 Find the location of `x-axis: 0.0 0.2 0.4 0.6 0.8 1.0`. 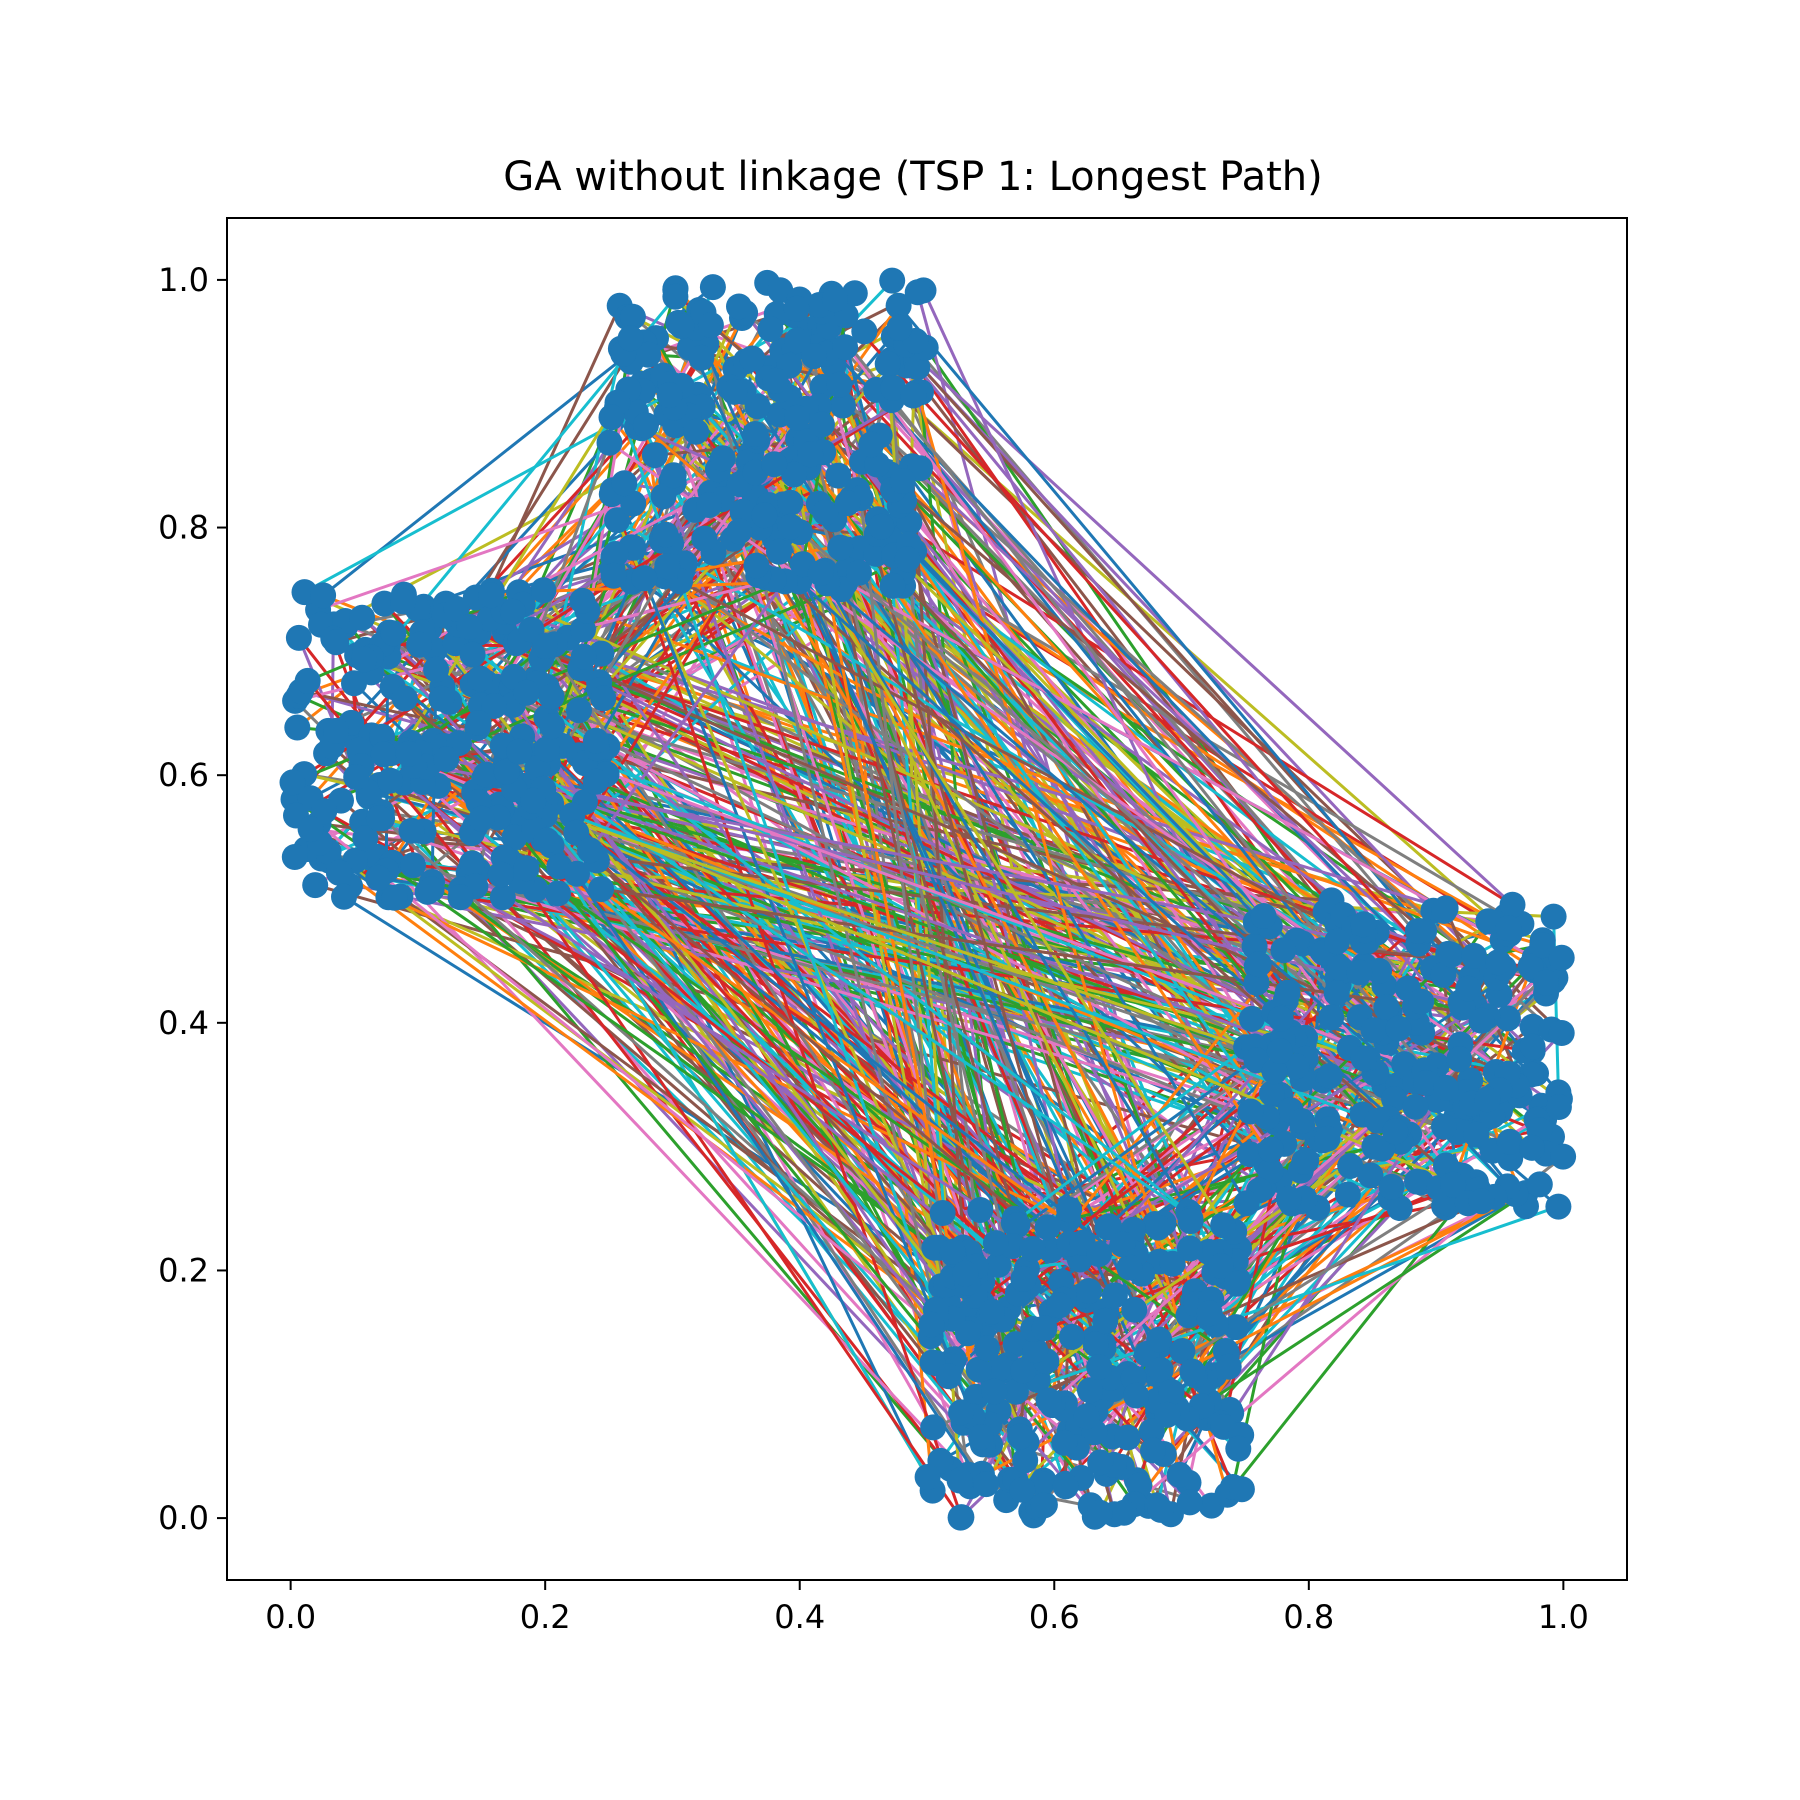

x-axis: 0.0 0.2 0.4 0.6 0.8 1.0 is located at coordinates (927, 1608).